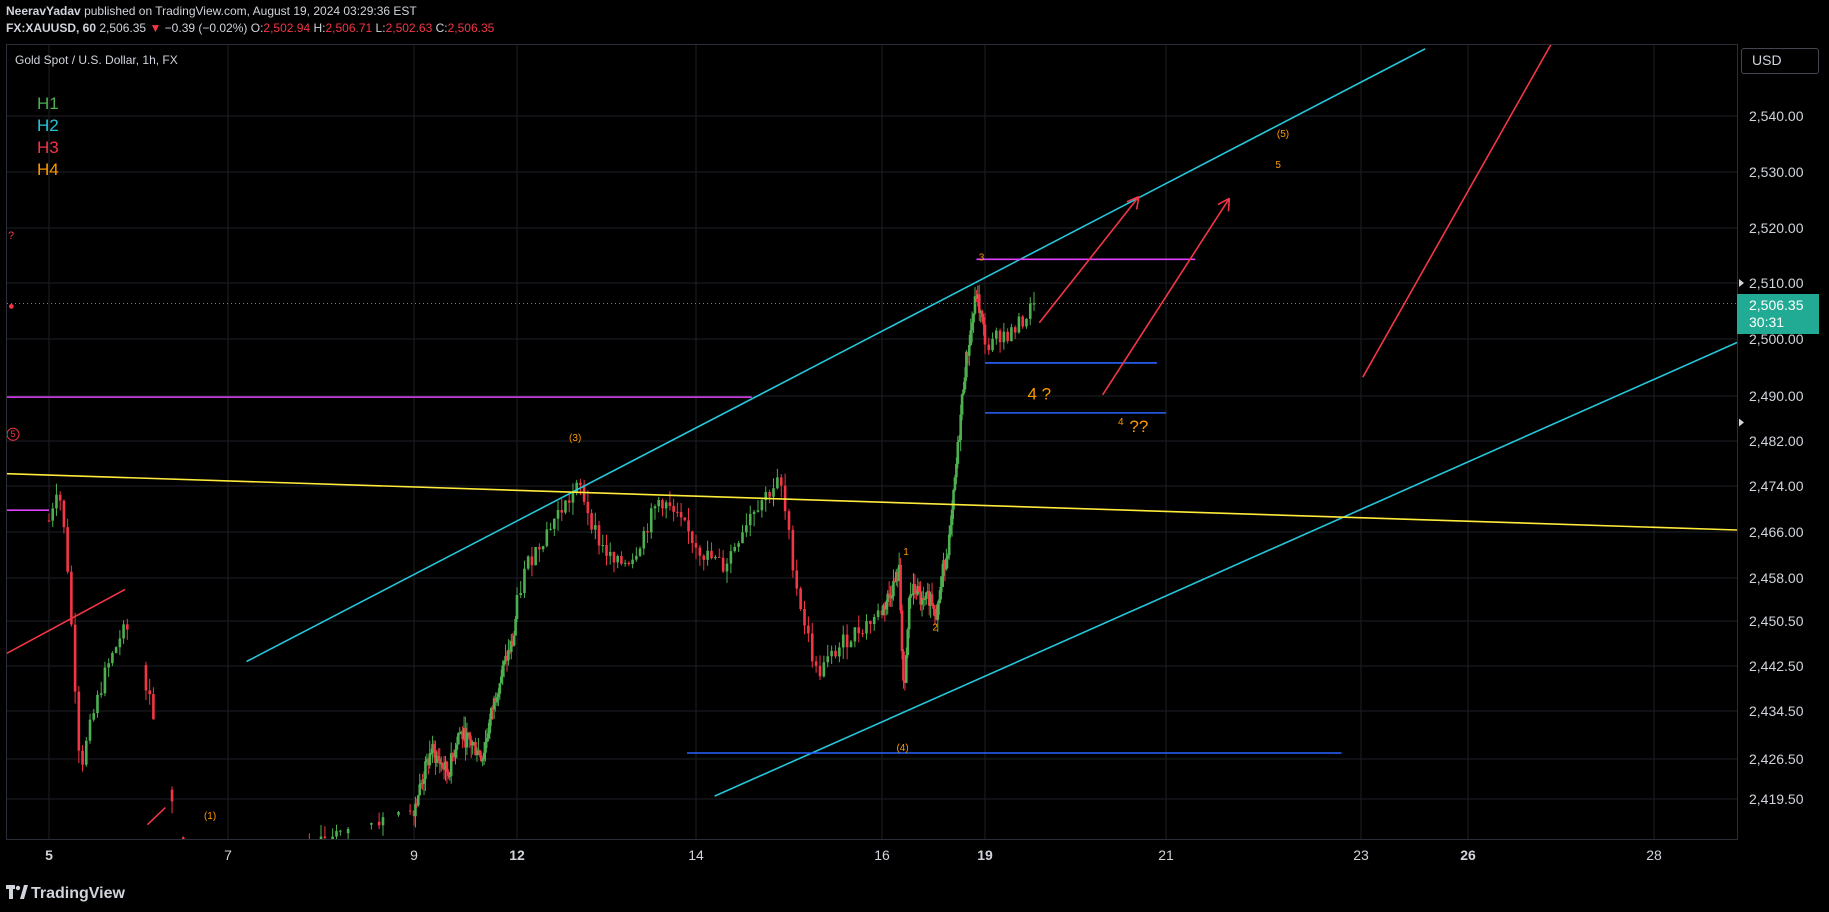  I want to click on price-tick-label: 2,419.50, so click(1776, 799).